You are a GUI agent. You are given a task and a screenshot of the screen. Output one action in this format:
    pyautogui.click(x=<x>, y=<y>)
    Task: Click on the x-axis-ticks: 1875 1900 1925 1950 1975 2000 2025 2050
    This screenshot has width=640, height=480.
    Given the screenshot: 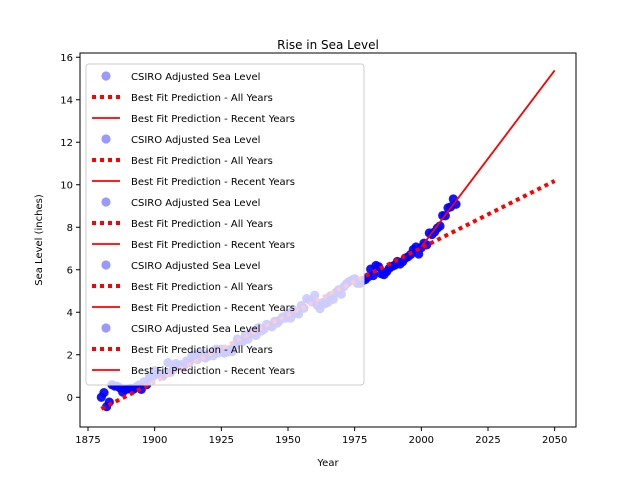 What is the action you would take?
    pyautogui.click(x=321, y=436)
    